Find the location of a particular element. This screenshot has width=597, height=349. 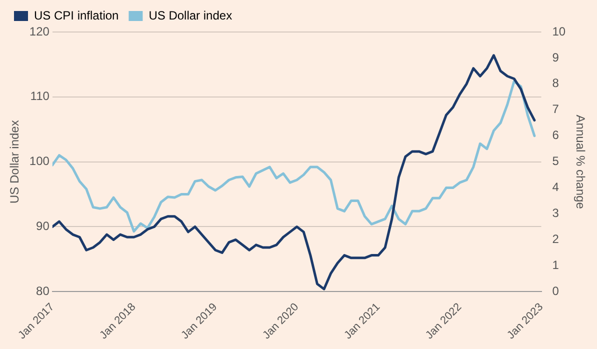

y2-tick-label: 0 is located at coordinates (556, 291).